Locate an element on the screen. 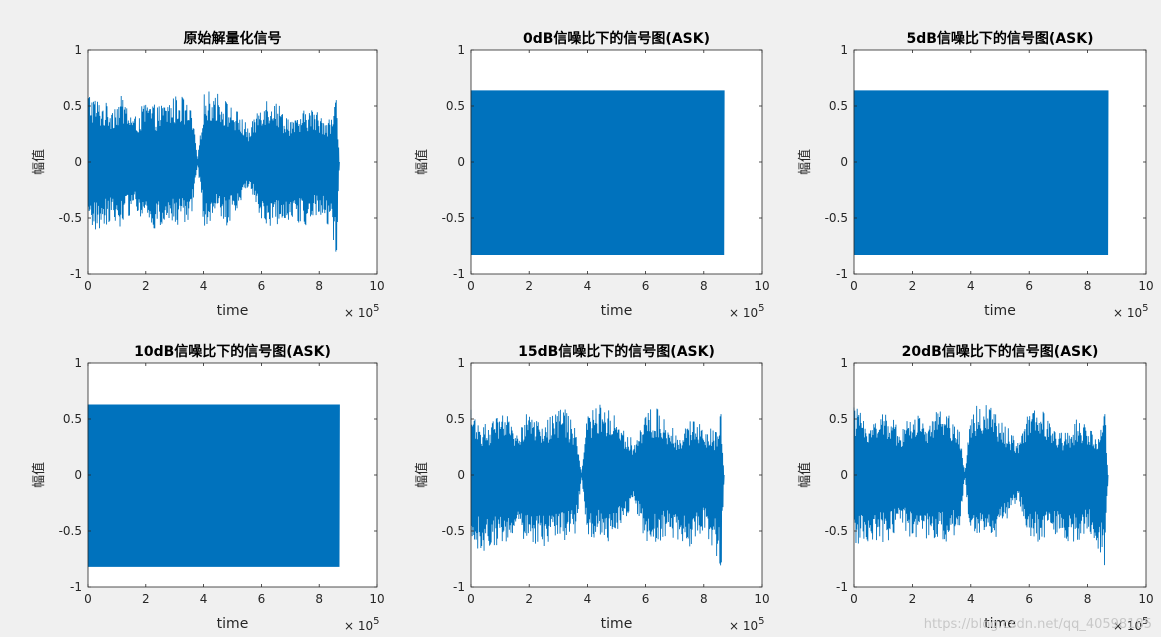  subplot-title: 10dB信噪比下的信号图(ASK) is located at coordinates (232, 351).